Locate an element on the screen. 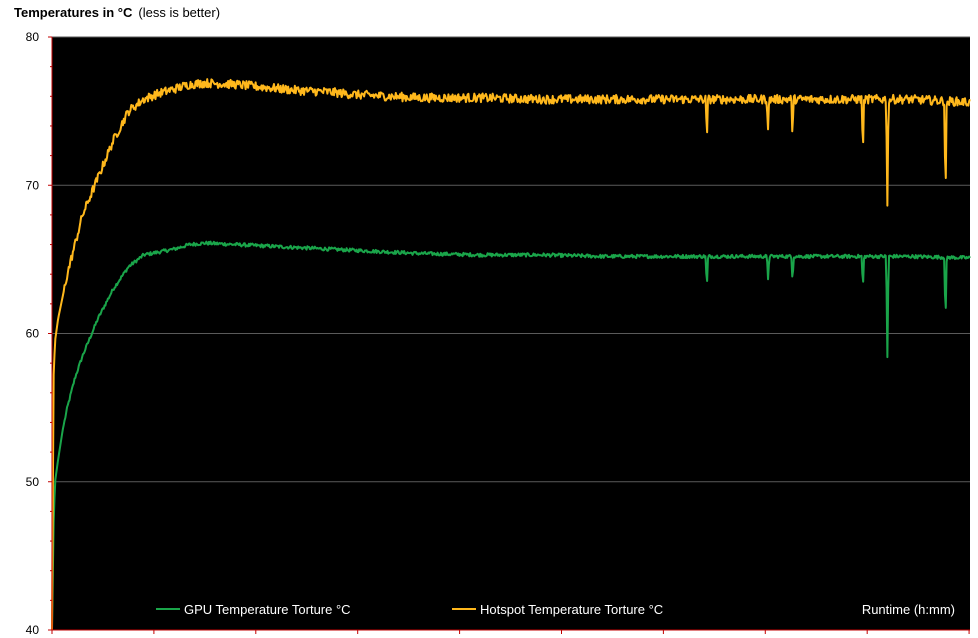  y-tick-label: 70 is located at coordinates (33, 185).